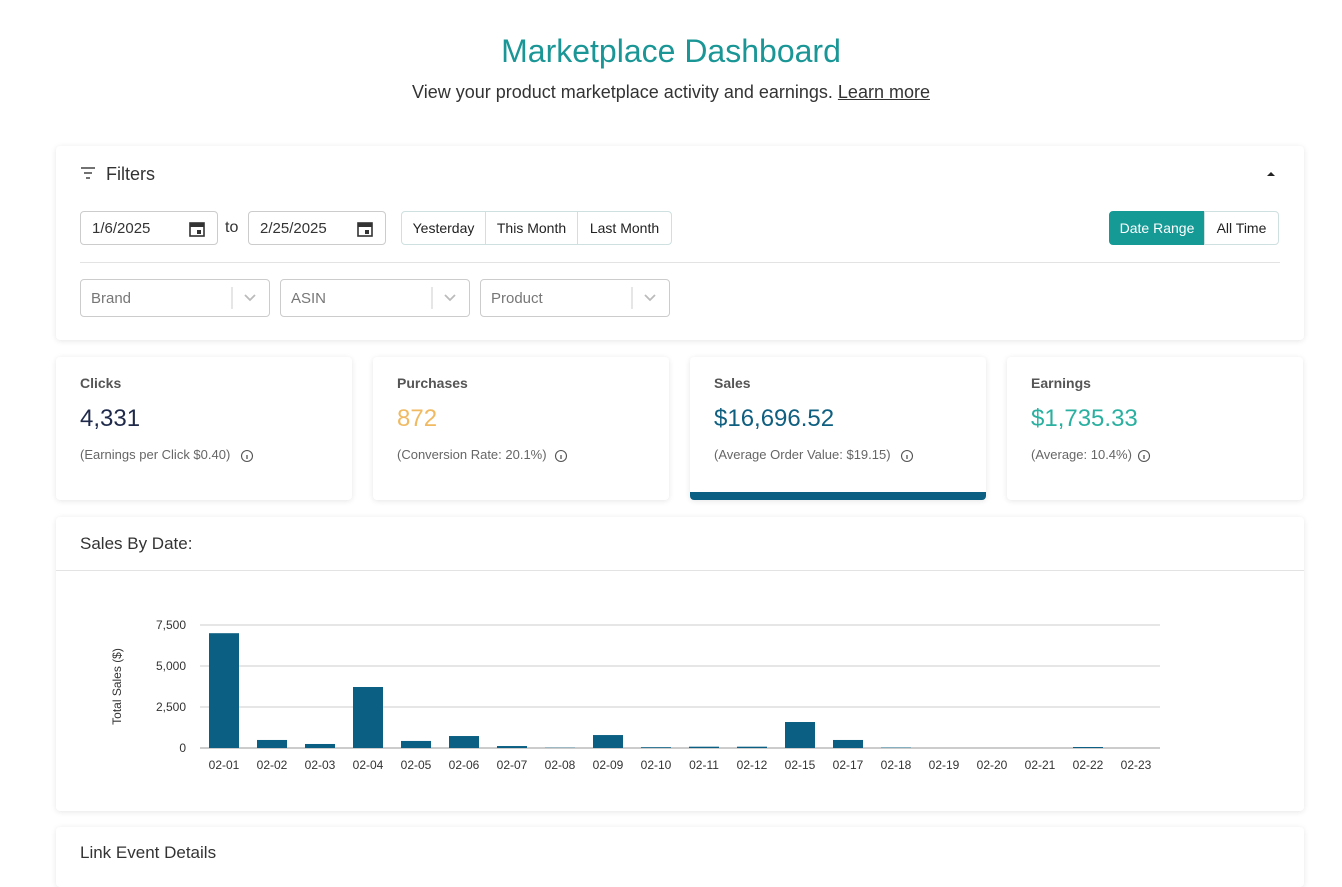  Describe the element at coordinates (231, 228) in the screenshot. I see `to-label: to` at that location.